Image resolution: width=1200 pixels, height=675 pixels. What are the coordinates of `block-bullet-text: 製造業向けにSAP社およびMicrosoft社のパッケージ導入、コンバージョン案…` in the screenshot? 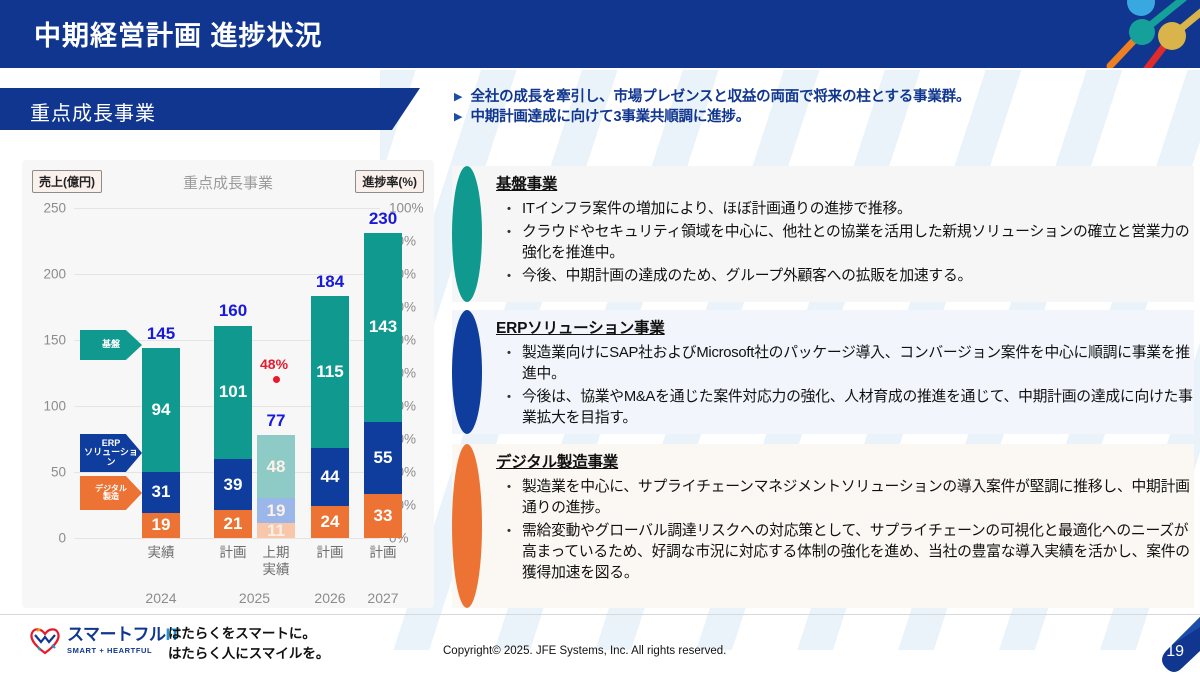 It's located at (856, 363).